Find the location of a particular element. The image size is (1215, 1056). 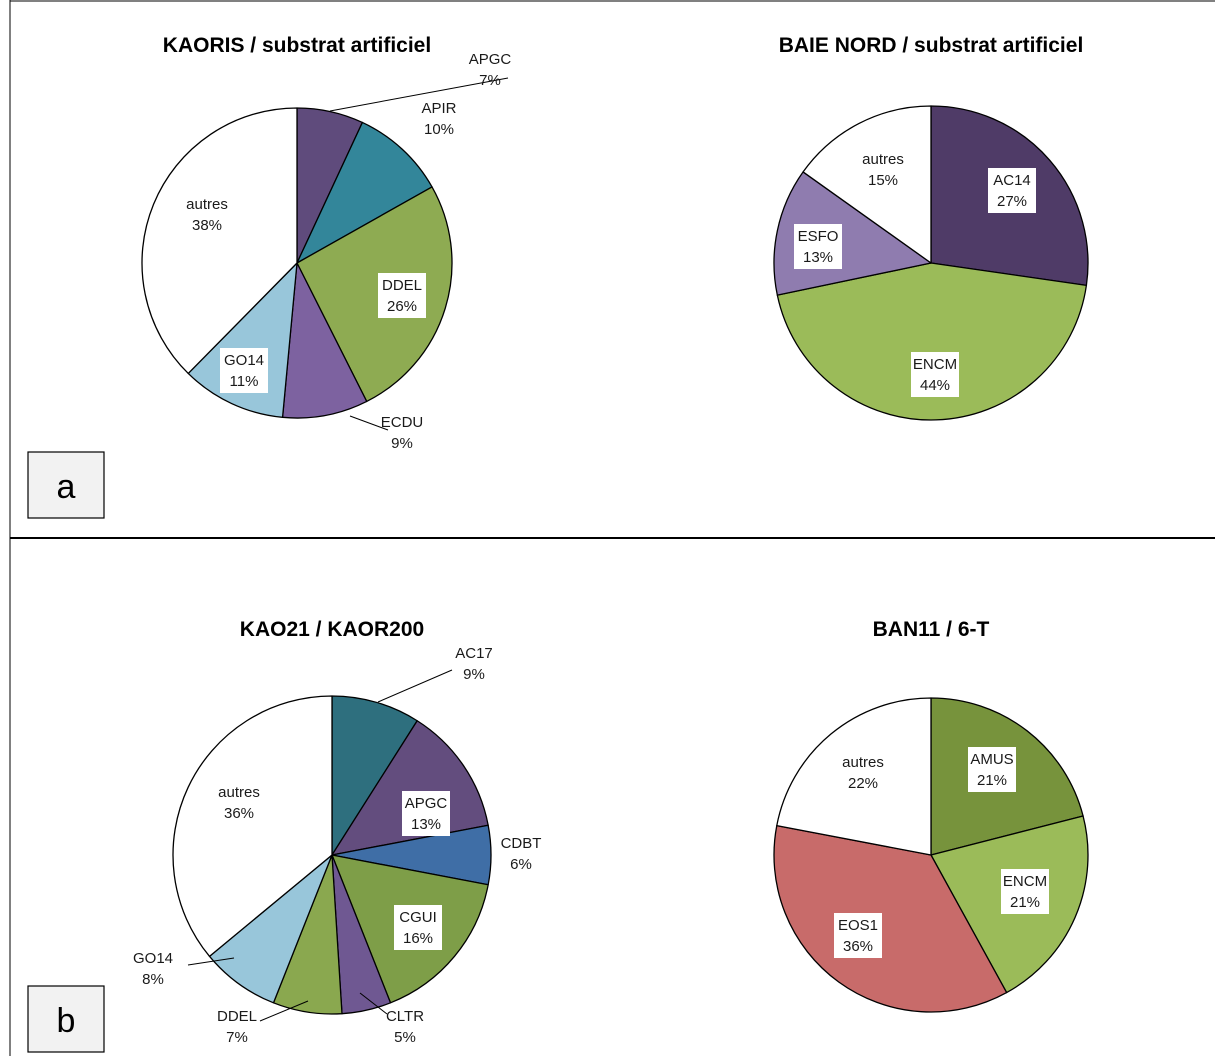

slice-label-percent: 44% is located at coordinates (935, 385).